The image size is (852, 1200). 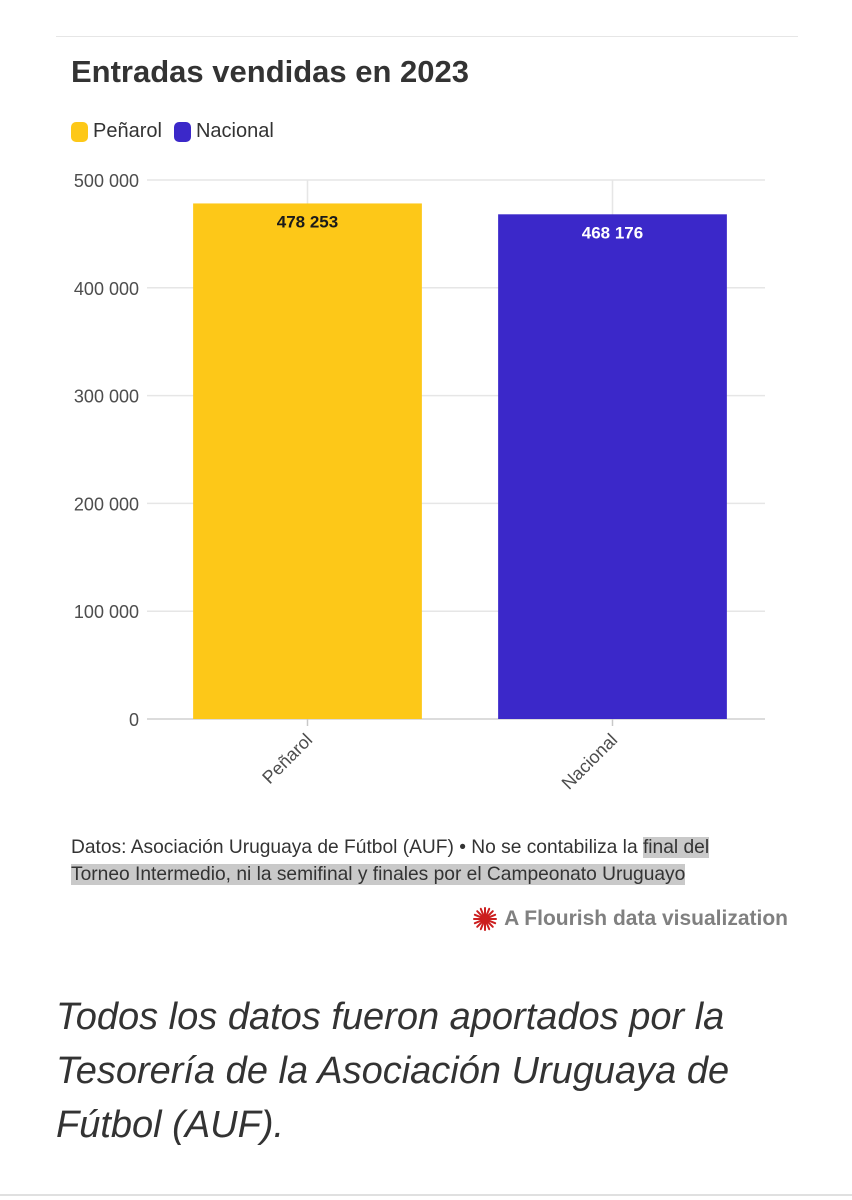 I want to click on x-tick-label: Nacional, so click(x=590, y=762).